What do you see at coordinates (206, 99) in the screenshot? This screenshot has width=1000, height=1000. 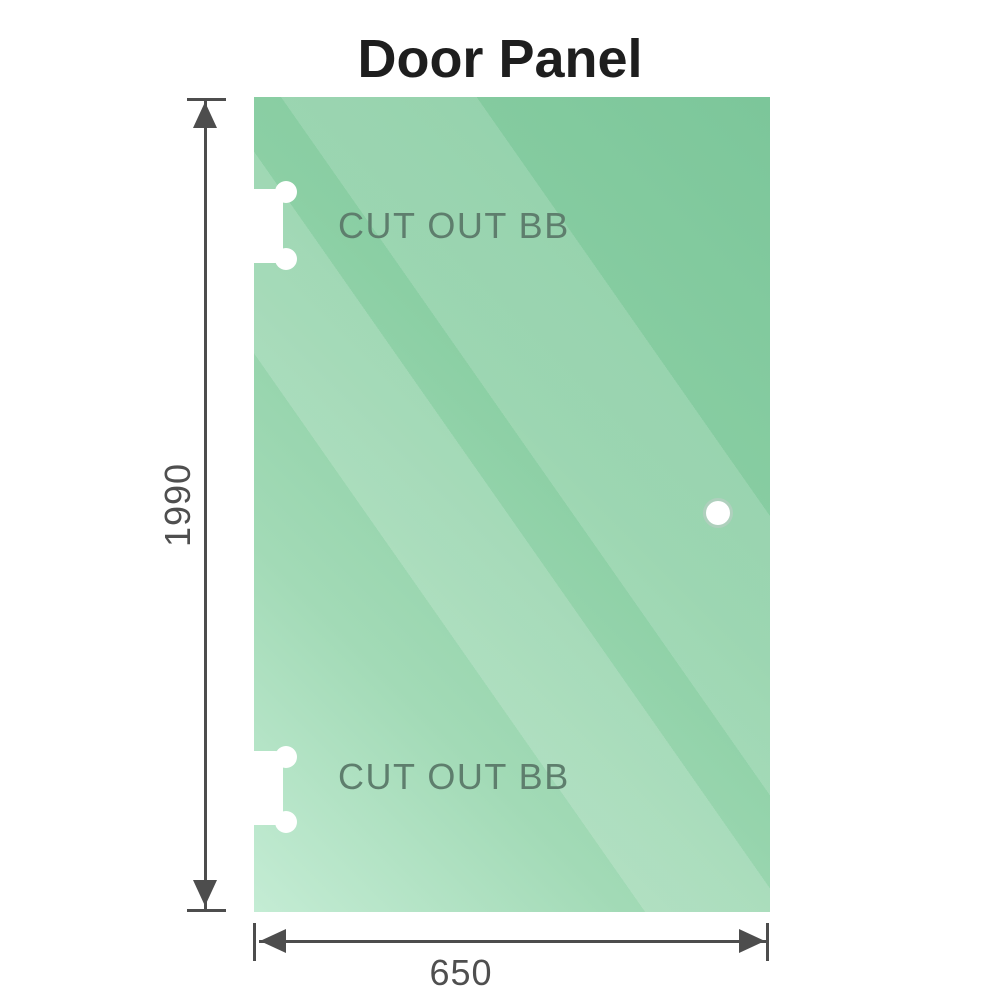 I see `height-dimension-tick-top` at bounding box center [206, 99].